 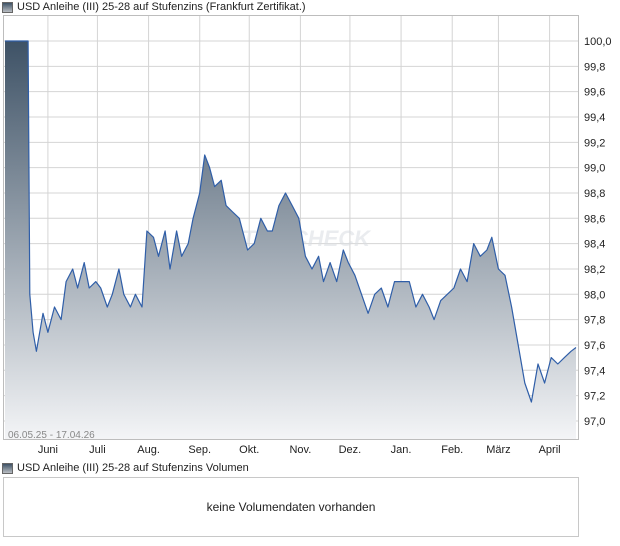 I want to click on volume-panel: keine Volumendaten vorhanden, so click(x=291, y=507).